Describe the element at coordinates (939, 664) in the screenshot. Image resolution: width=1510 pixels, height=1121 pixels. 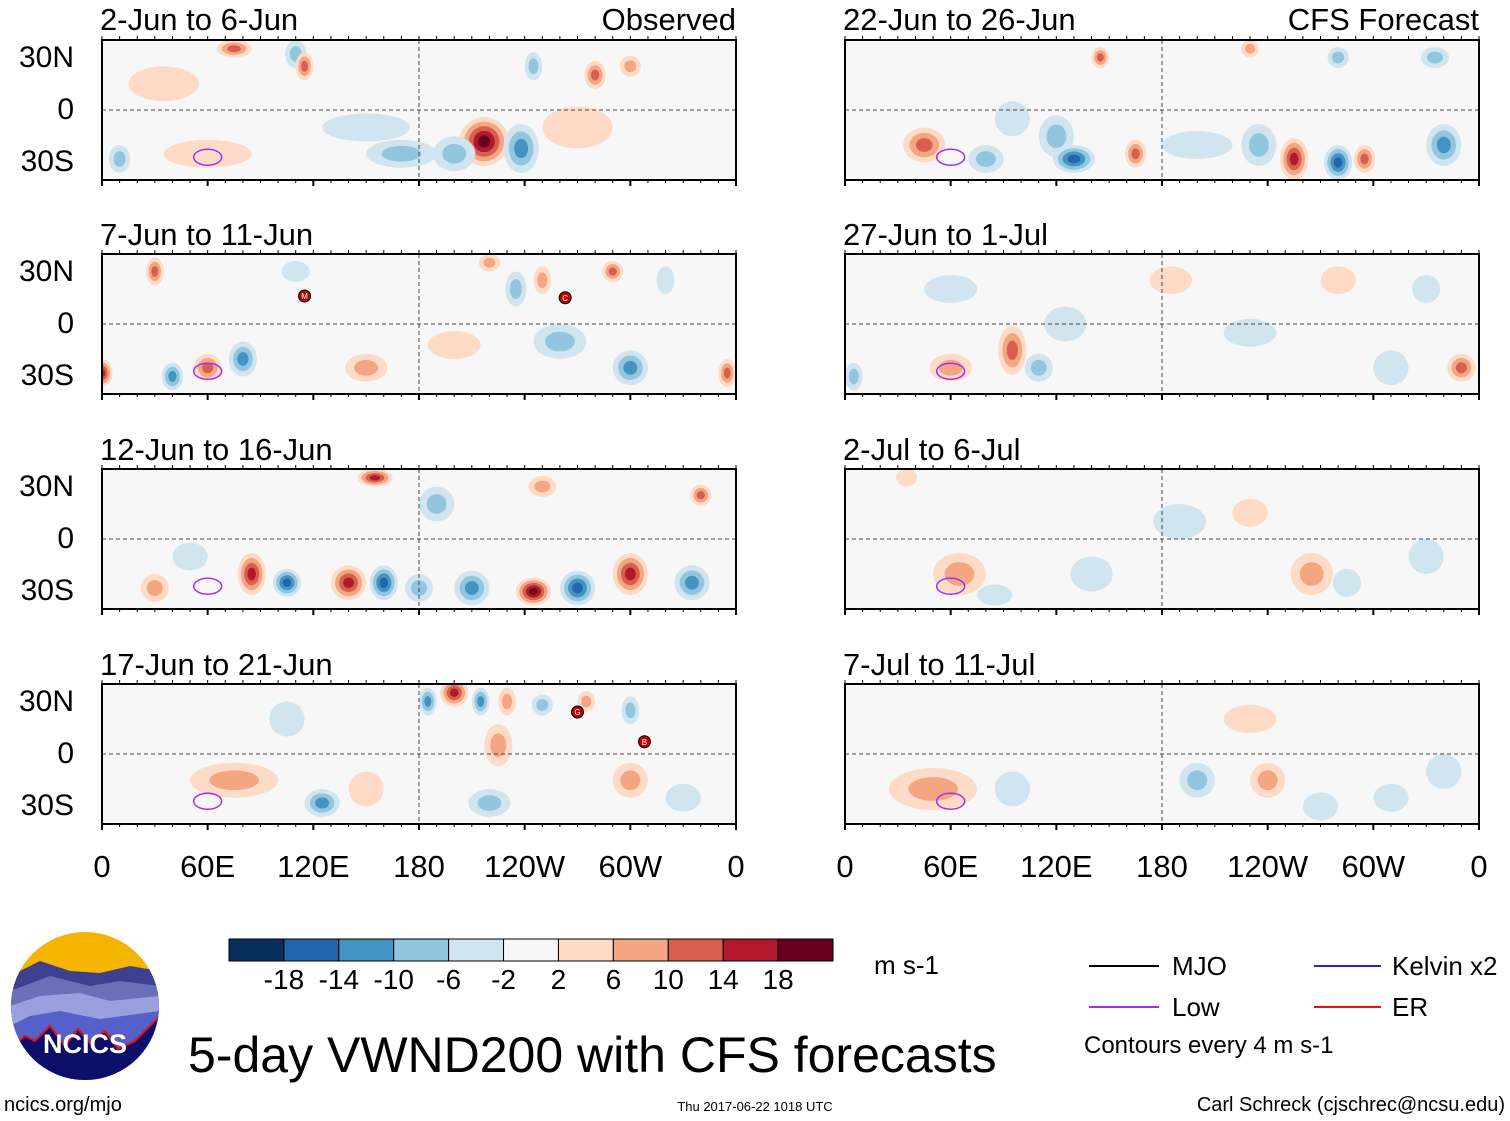
I see `panel-title: 7-Jul to 11-Jul` at that location.